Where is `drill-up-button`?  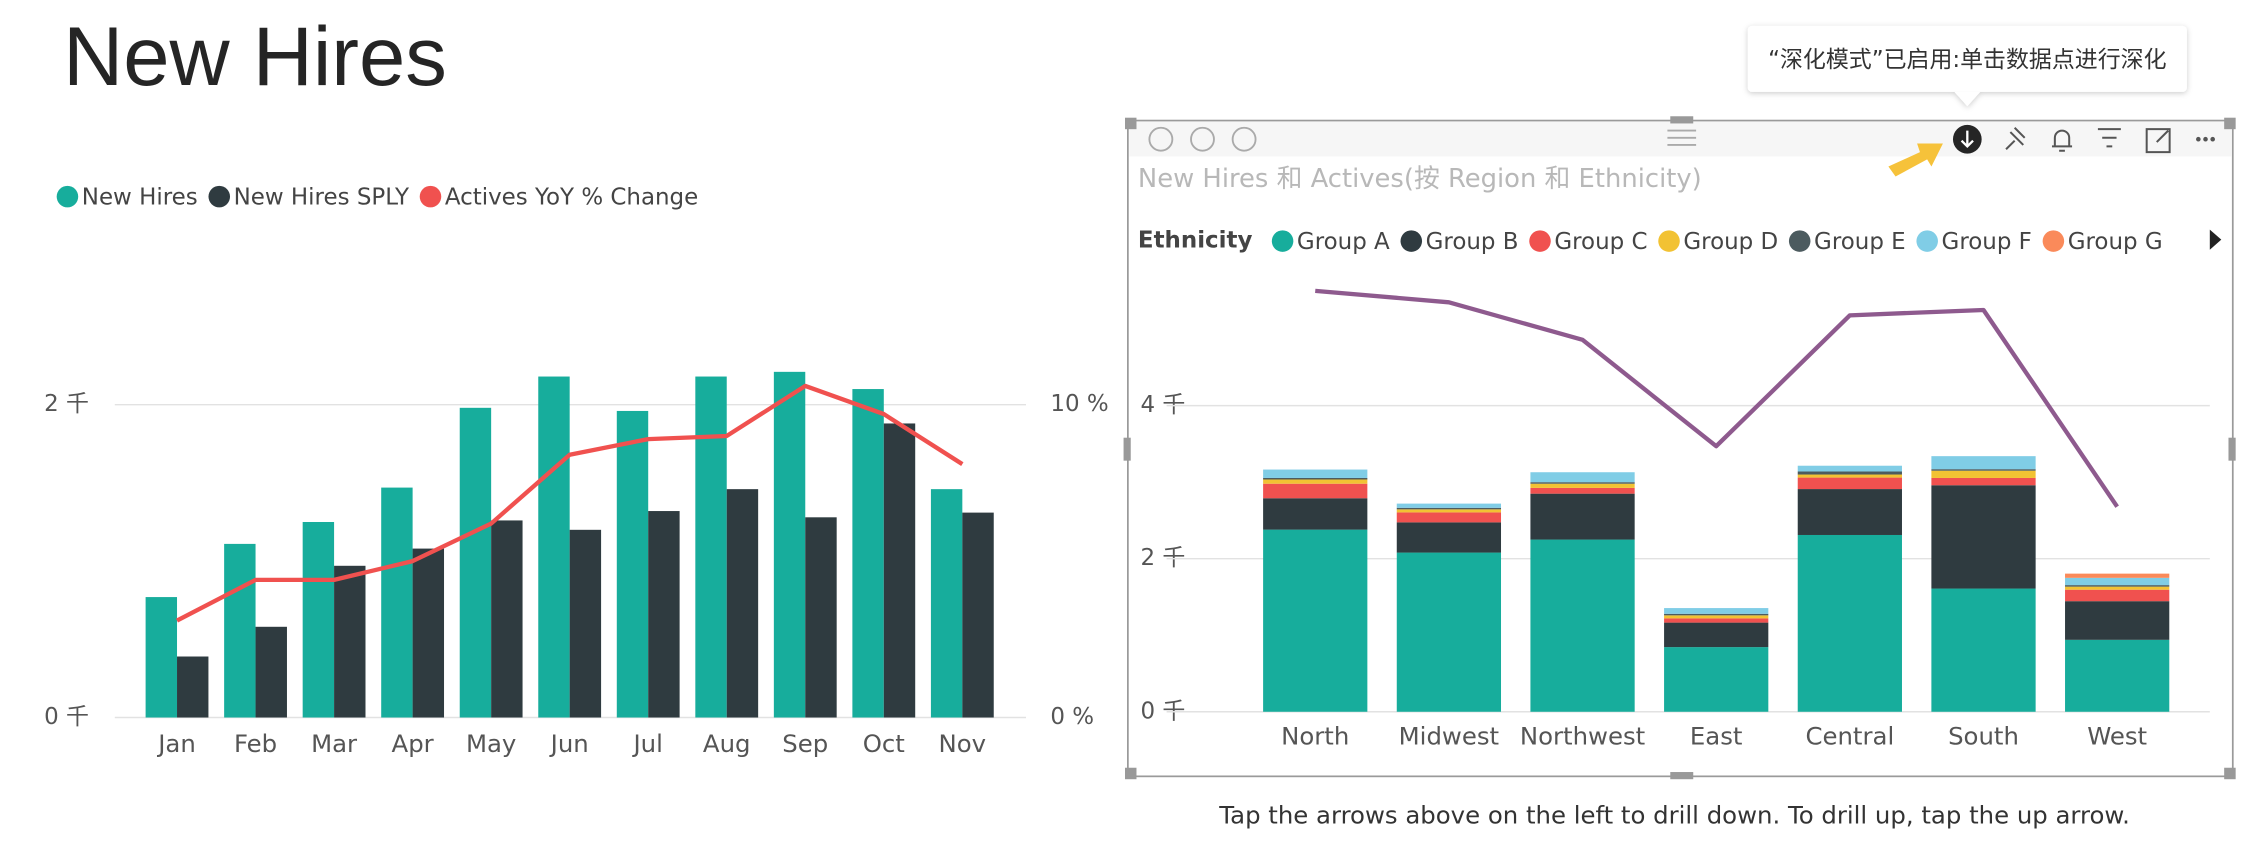 drill-up-button is located at coordinates (1161, 139).